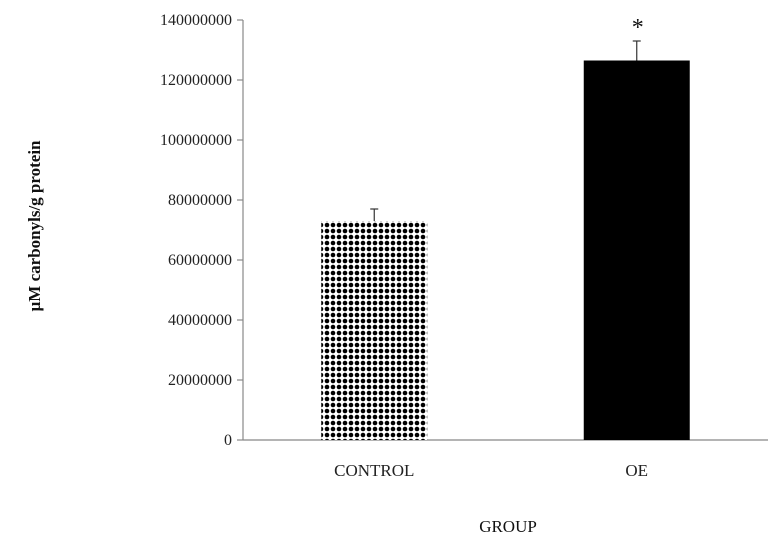 This screenshot has height=541, width=770. Describe the element at coordinates (374, 330) in the screenshot. I see `bar-control` at that location.